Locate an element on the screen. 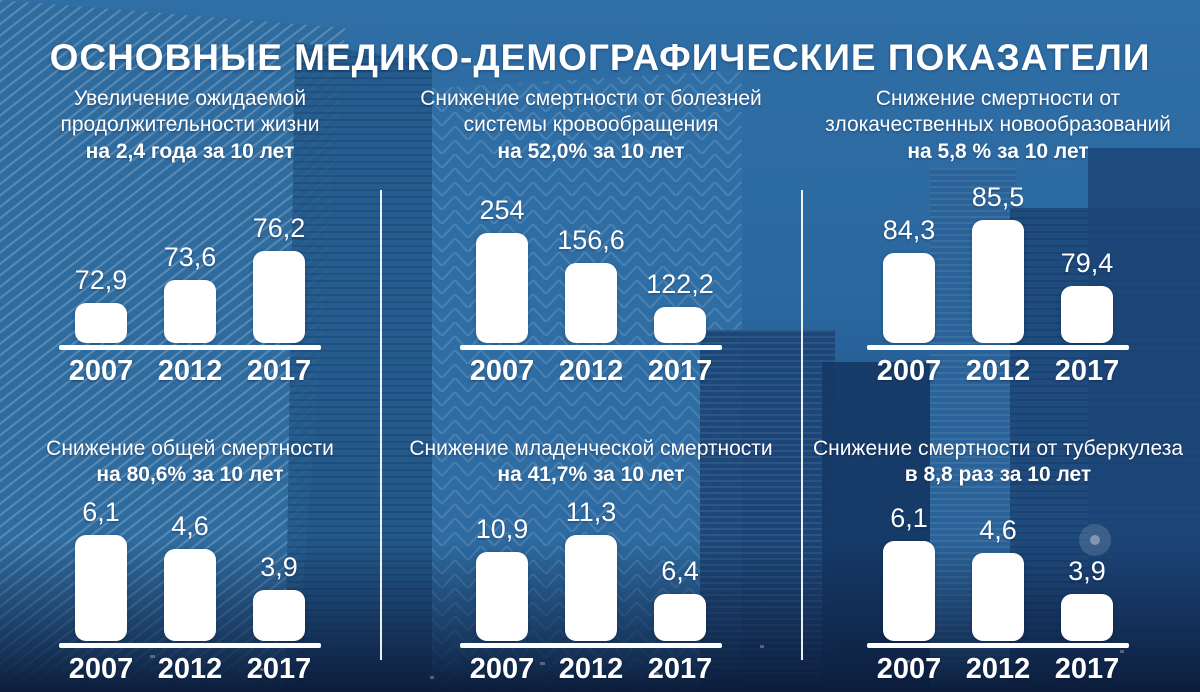 Image resolution: width=1200 pixels, height=692 pixels. bar-group: 156,6 is located at coordinates (591, 284).